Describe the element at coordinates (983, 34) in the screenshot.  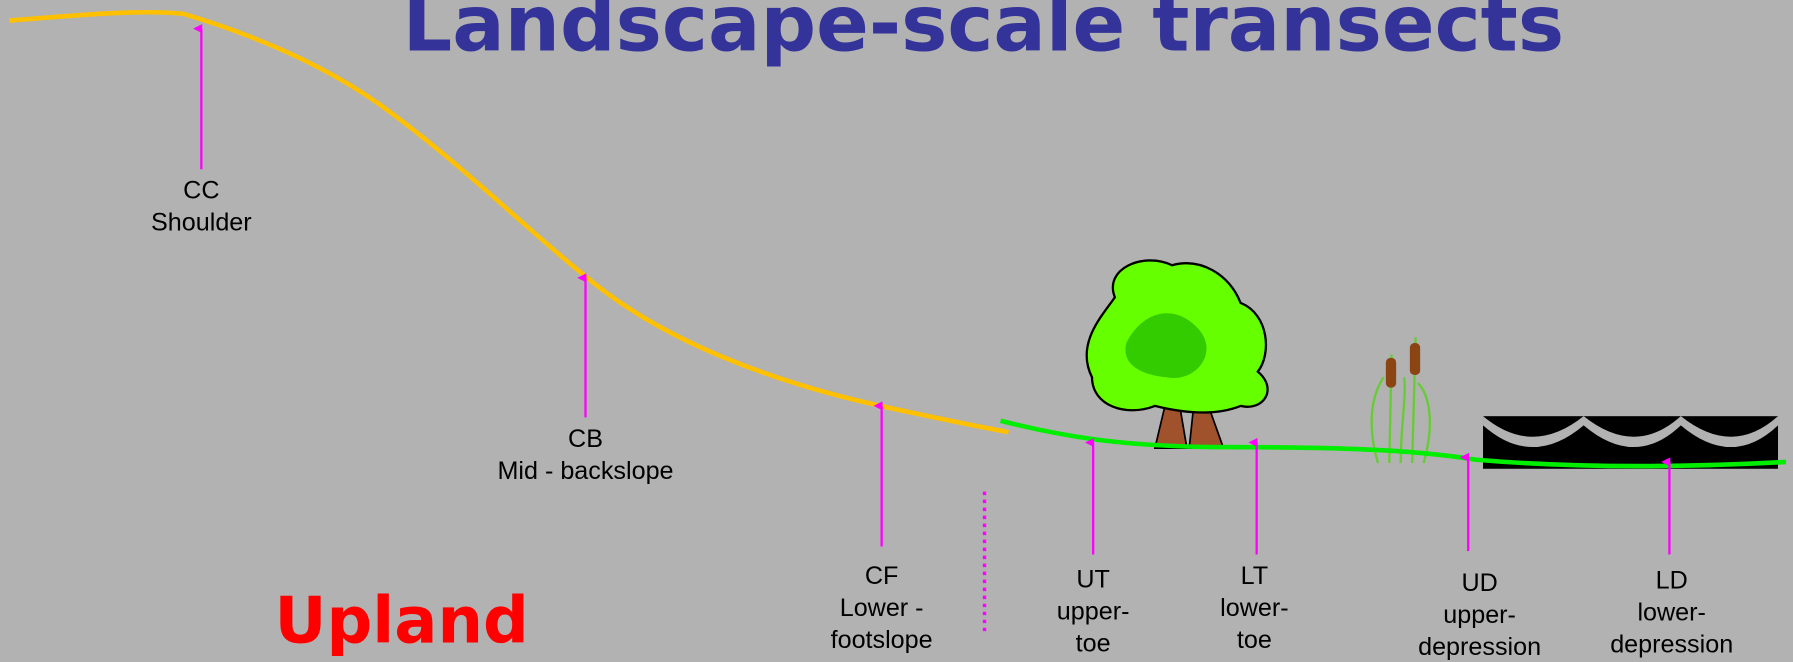
I see `title: Landscape-scale transects` at that location.